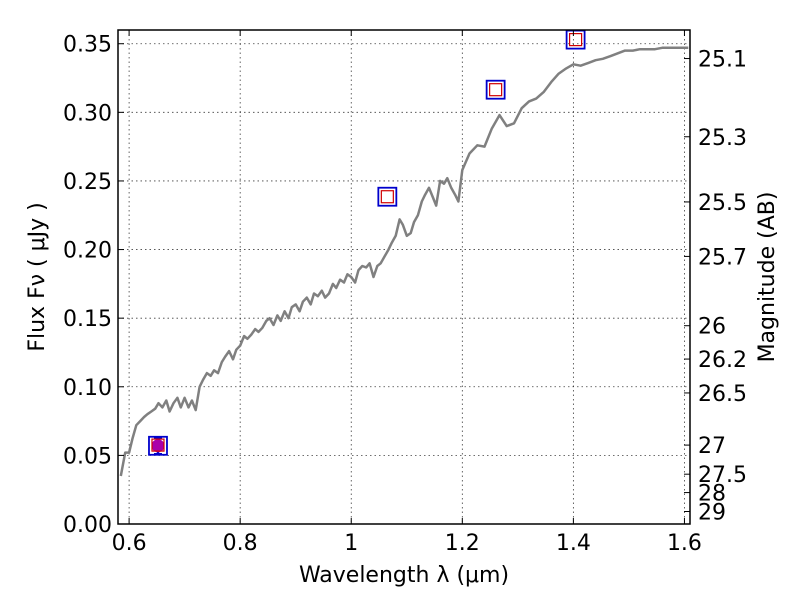 The width and height of the screenshot is (800, 600). What do you see at coordinates (712, 327) in the screenshot?
I see `mag-tick-label: 26` at bounding box center [712, 327].